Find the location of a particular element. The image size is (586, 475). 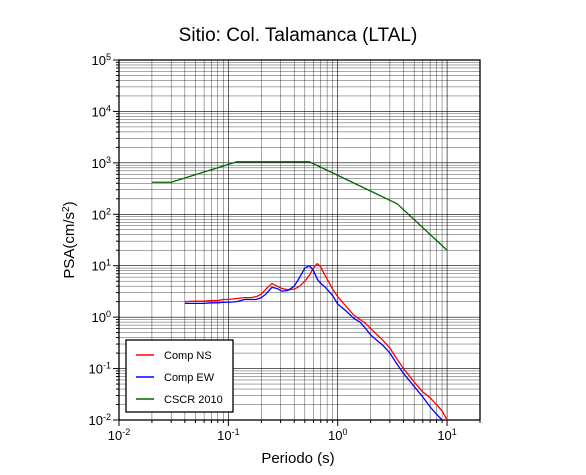

x-tick-label: 10⁻² is located at coordinates (119, 435).